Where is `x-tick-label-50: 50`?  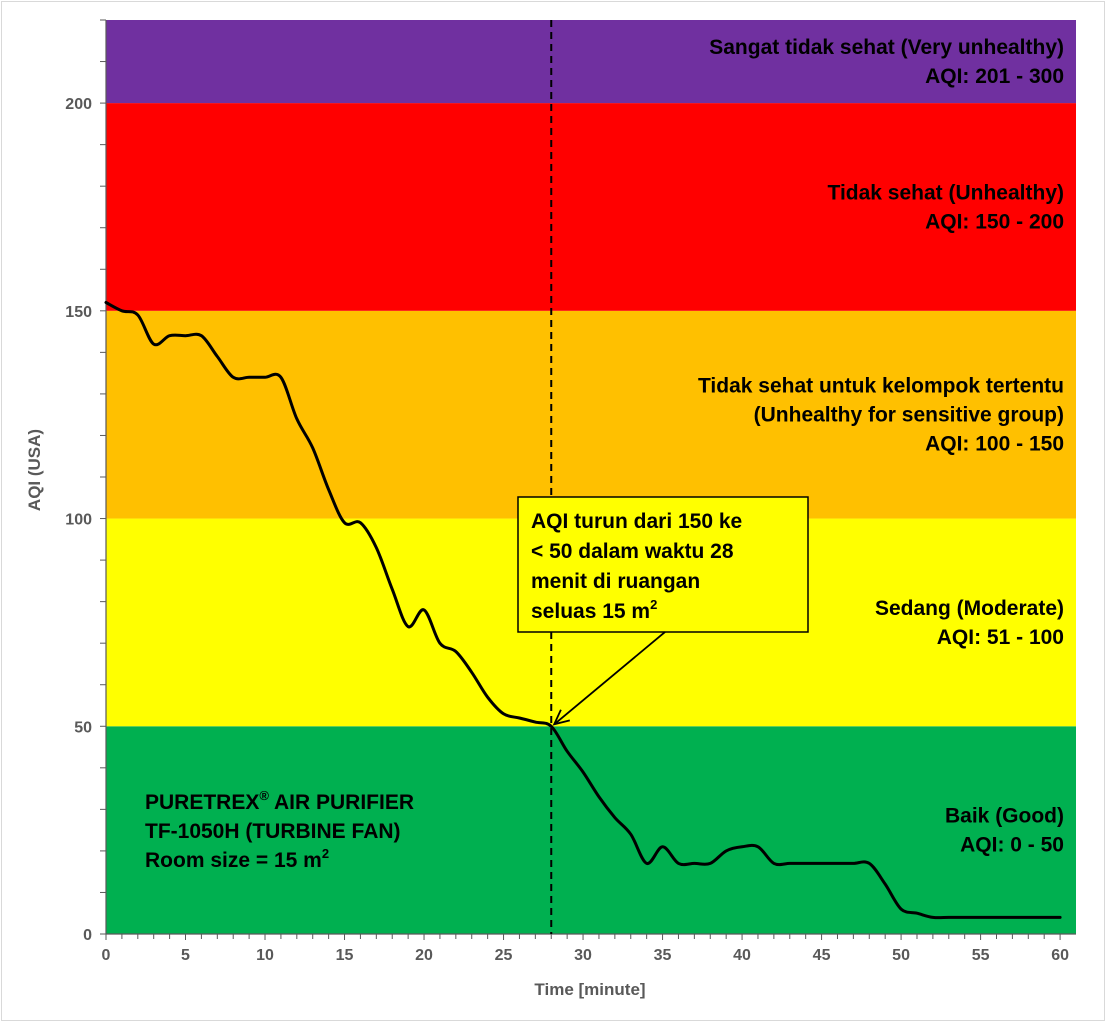
x-tick-label-50: 50 is located at coordinates (901, 955).